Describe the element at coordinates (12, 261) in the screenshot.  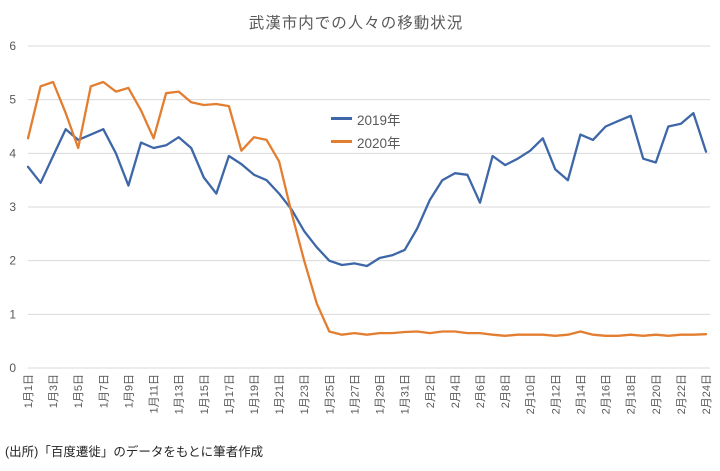
I see `y-axis-label: 2` at that location.